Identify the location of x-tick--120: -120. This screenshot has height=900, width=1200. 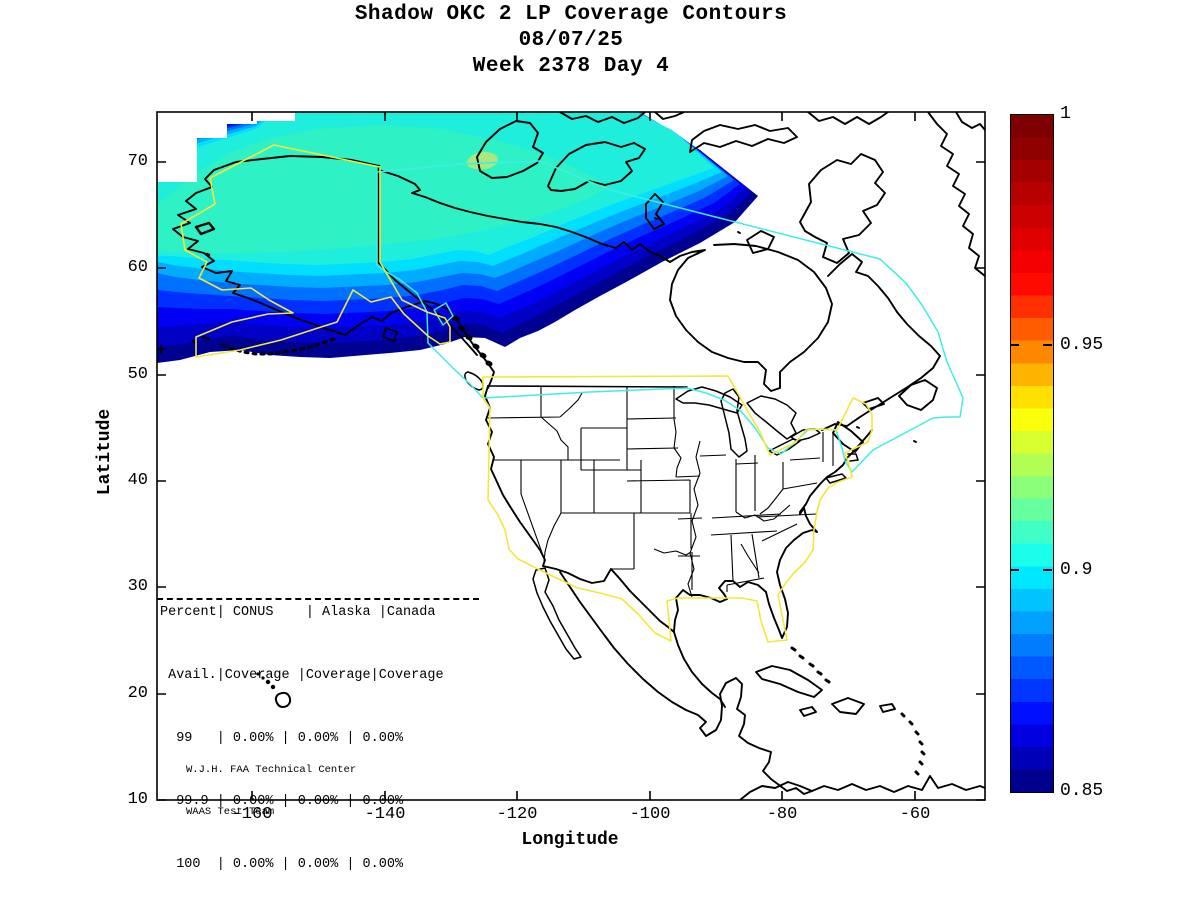
(517, 814).